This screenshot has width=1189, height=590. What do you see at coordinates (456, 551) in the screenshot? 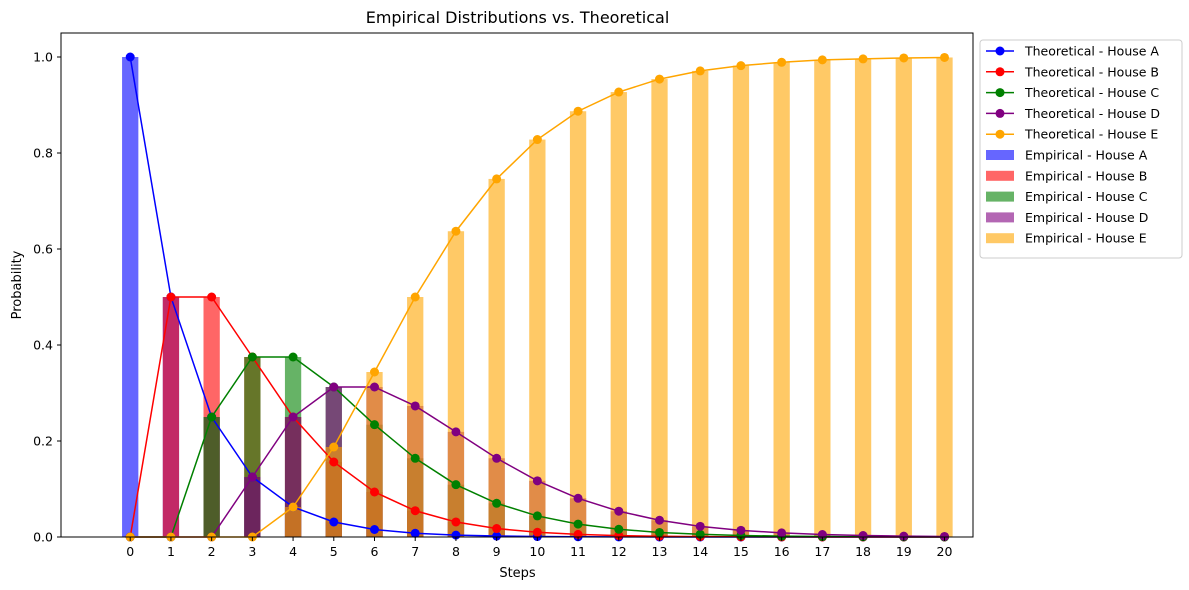
I see `x-tick-label: 8` at bounding box center [456, 551].